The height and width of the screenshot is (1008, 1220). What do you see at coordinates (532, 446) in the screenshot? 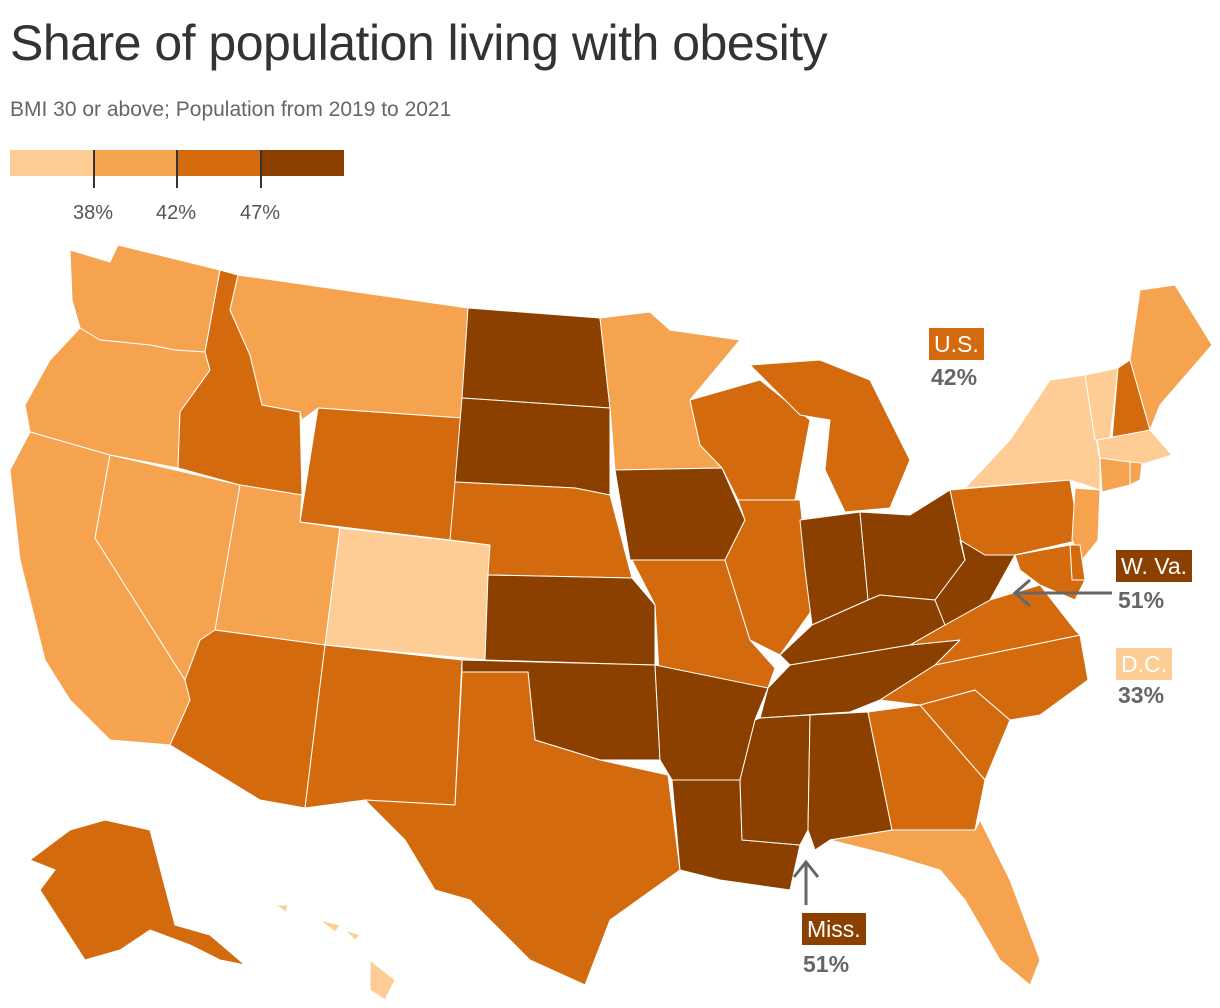
I see `state-south-dakota` at bounding box center [532, 446].